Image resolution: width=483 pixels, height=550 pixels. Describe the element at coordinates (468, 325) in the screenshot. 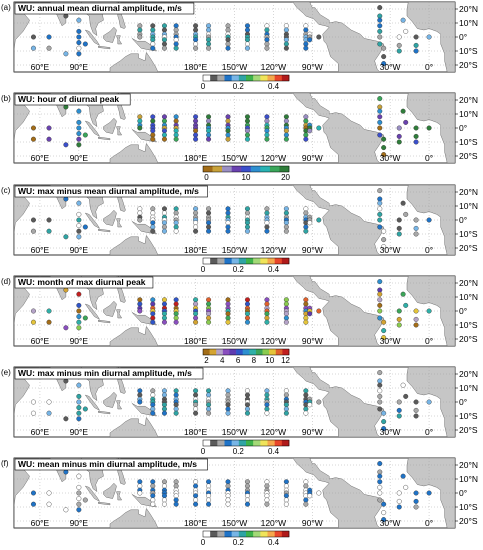

I see `lat-tick-label: 10°S` at that location.